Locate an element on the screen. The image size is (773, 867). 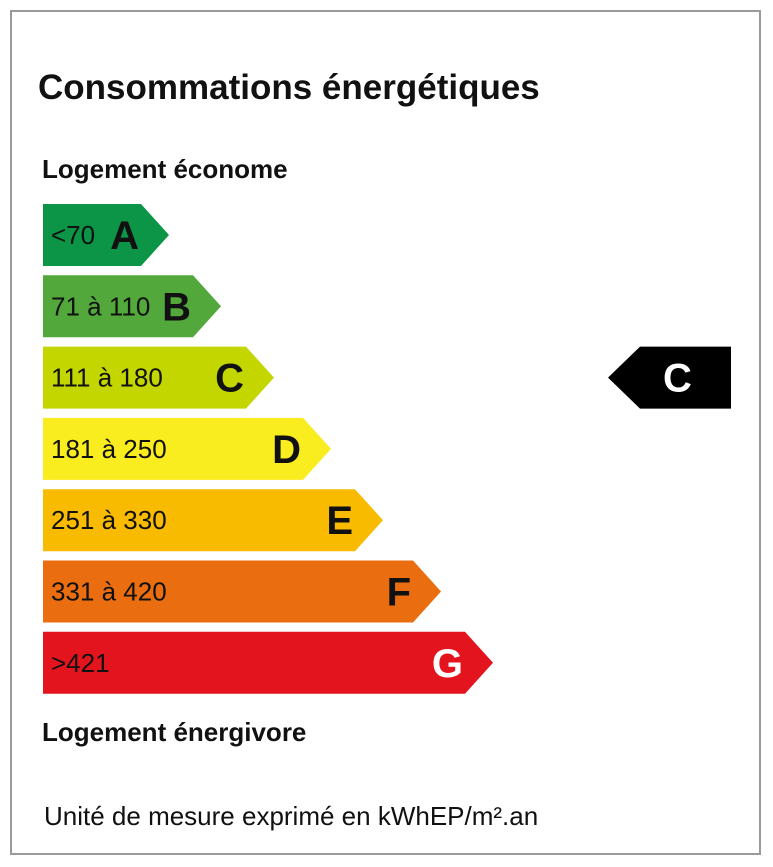
rating-bar-a: <70 A is located at coordinates (106, 235).